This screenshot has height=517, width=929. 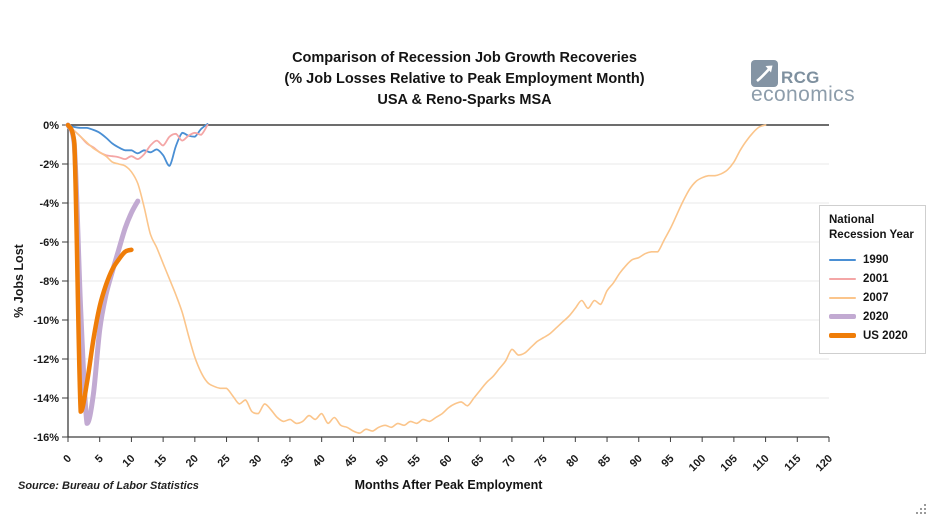 I want to click on legend-label: 1990, so click(x=876, y=259).